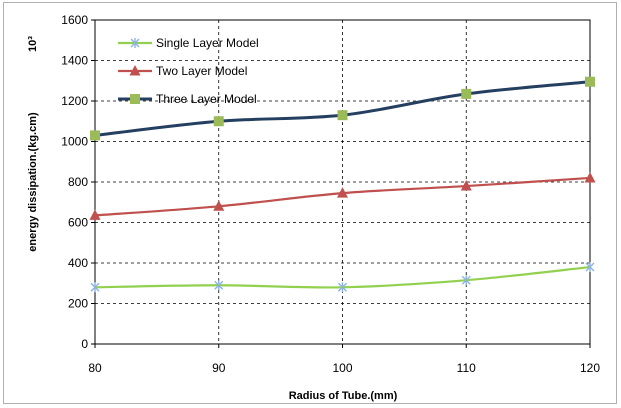  I want to click on x-axis-title: Radius of Tube.(mm), so click(343, 396).